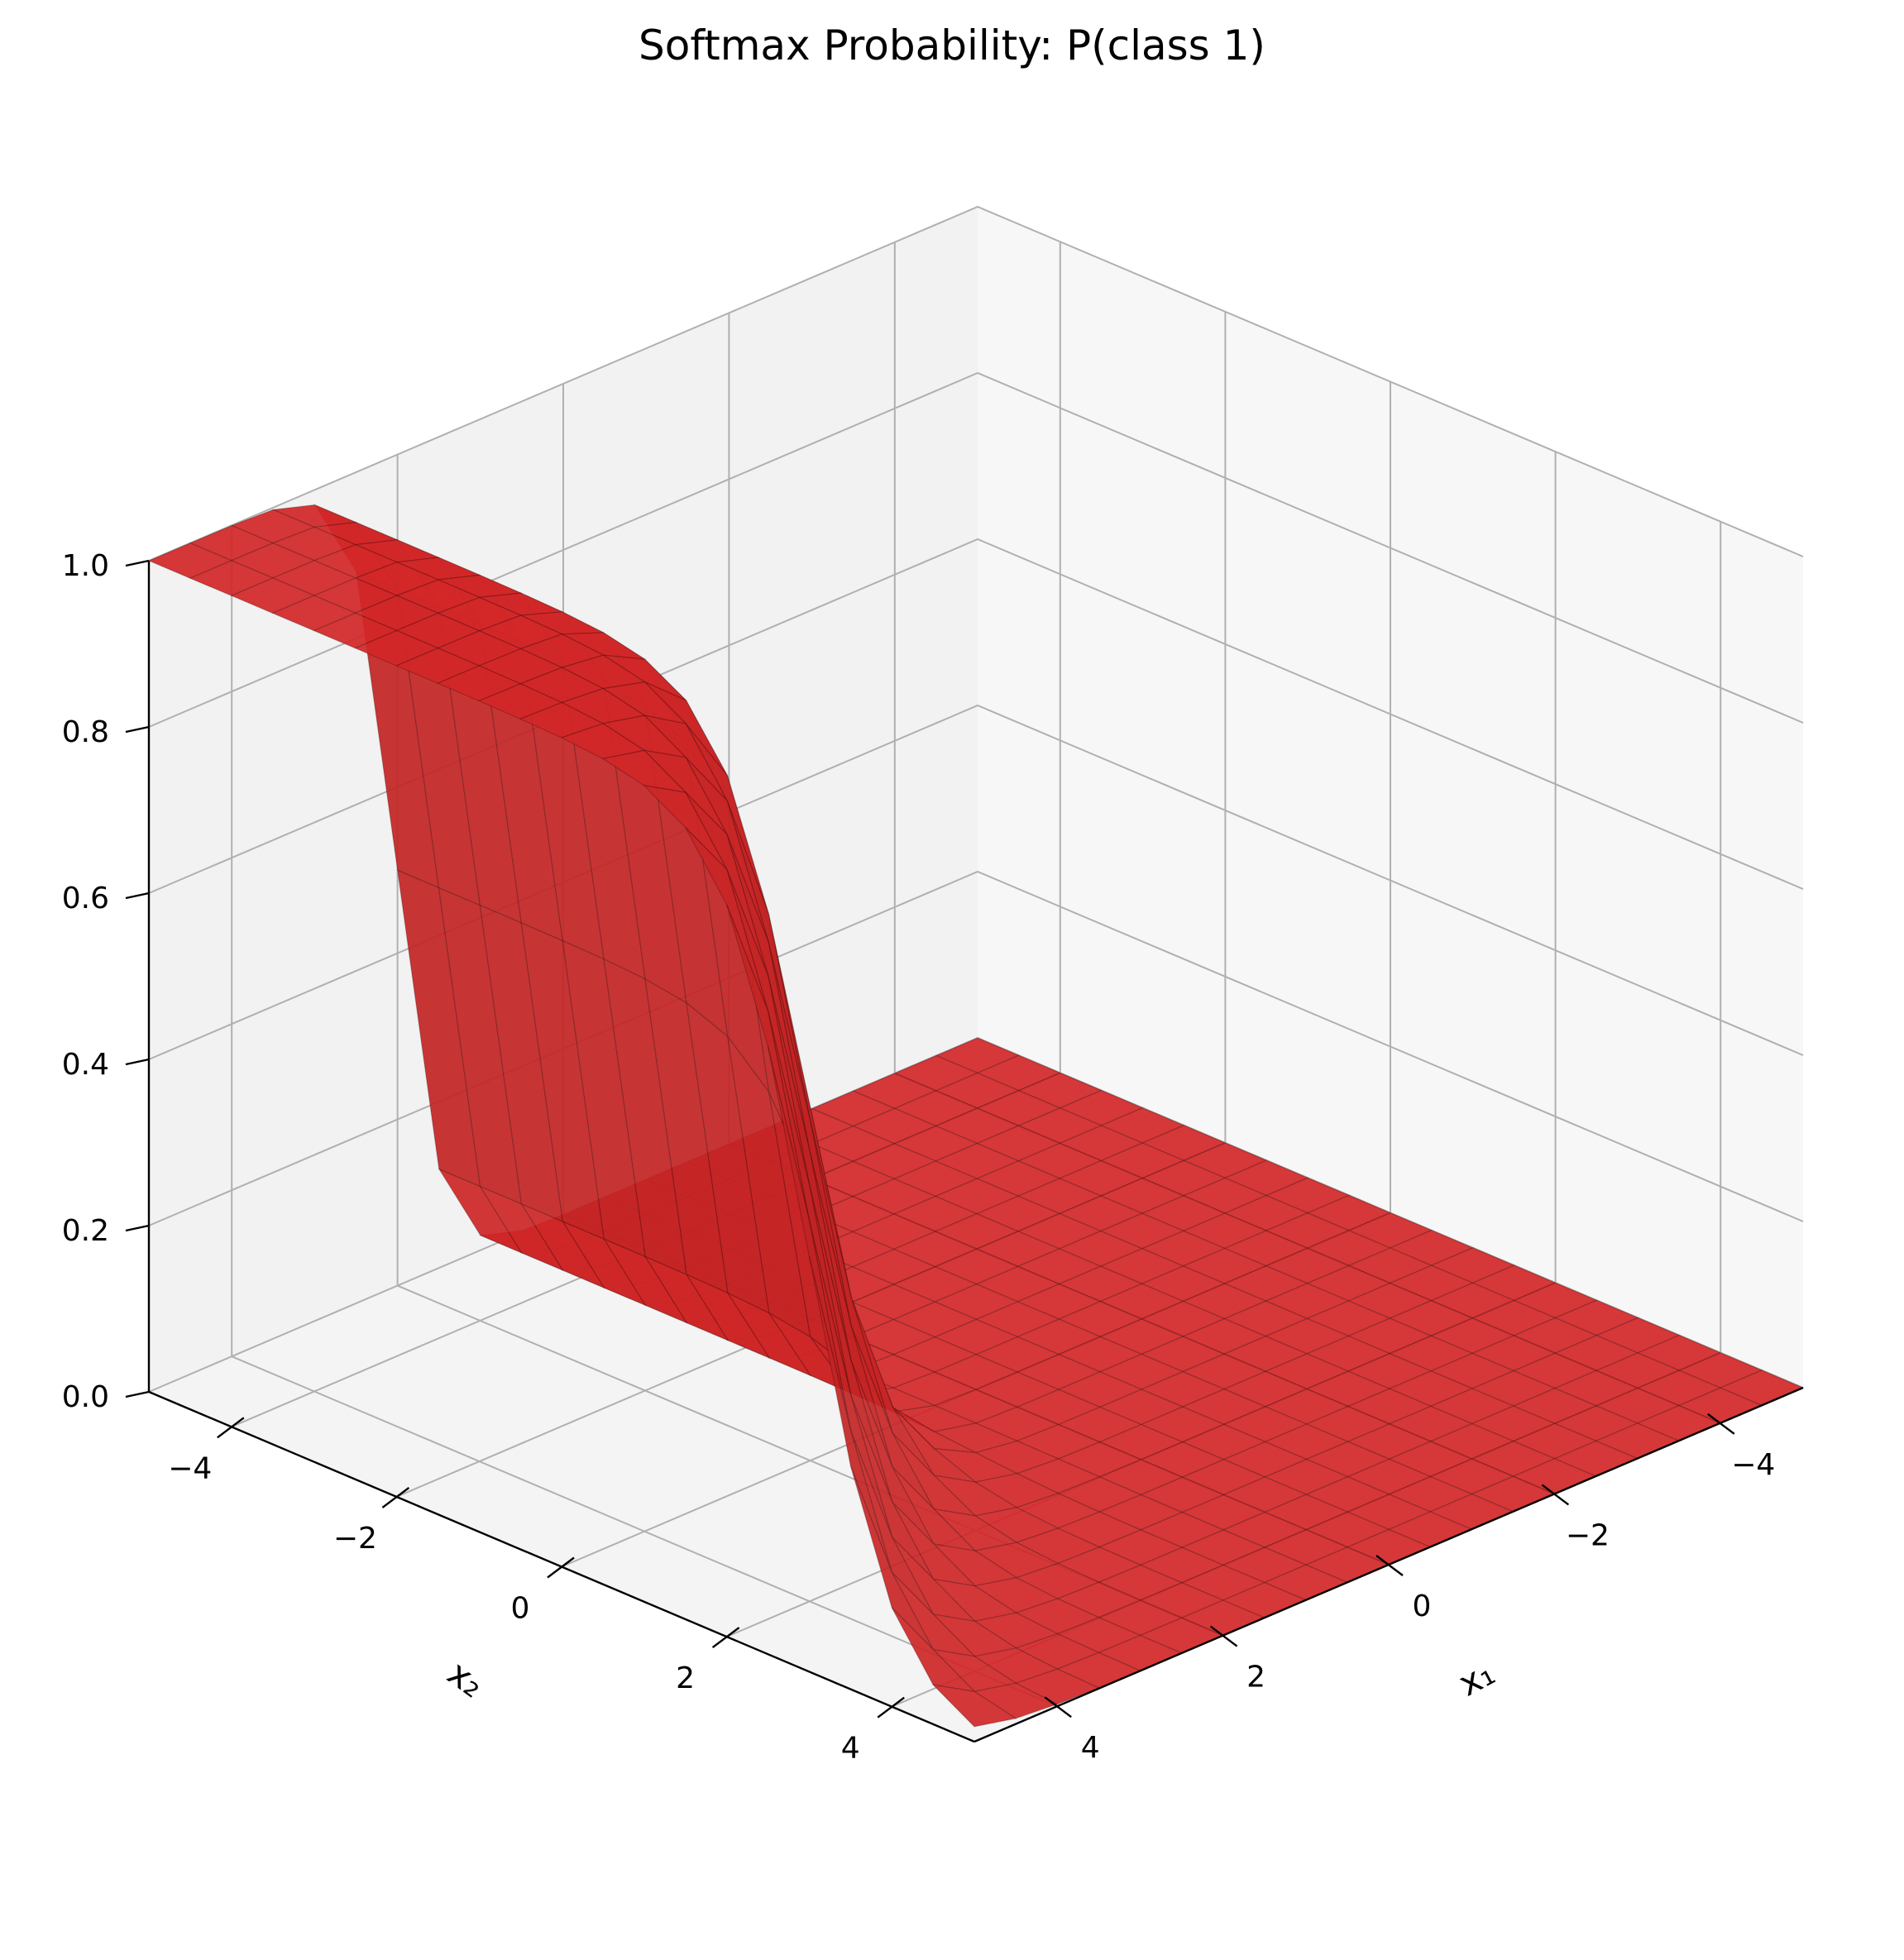 This screenshot has height=1960, width=1904. Describe the element at coordinates (85, 732) in the screenshot. I see `z-tick-label: 0.8` at that location.